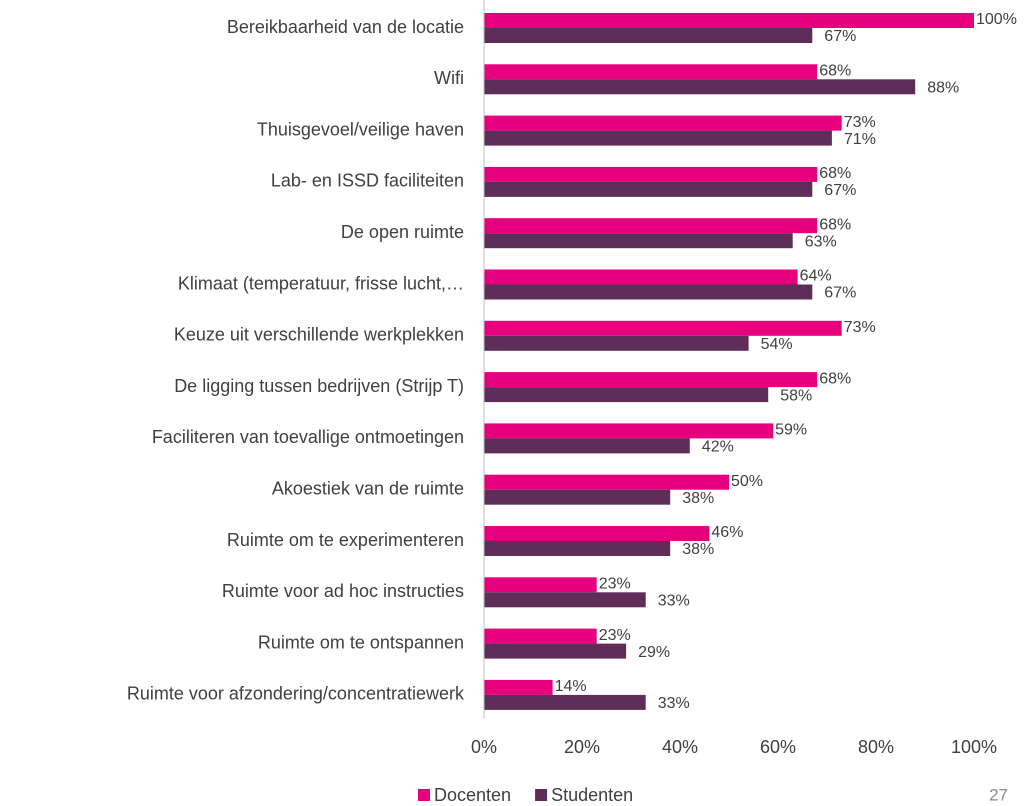 The width and height of the screenshot is (1031, 806). Describe the element at coordinates (308, 437) in the screenshot. I see `y-tick-label: Faciliteren van toevallige ontmoetingen` at that location.